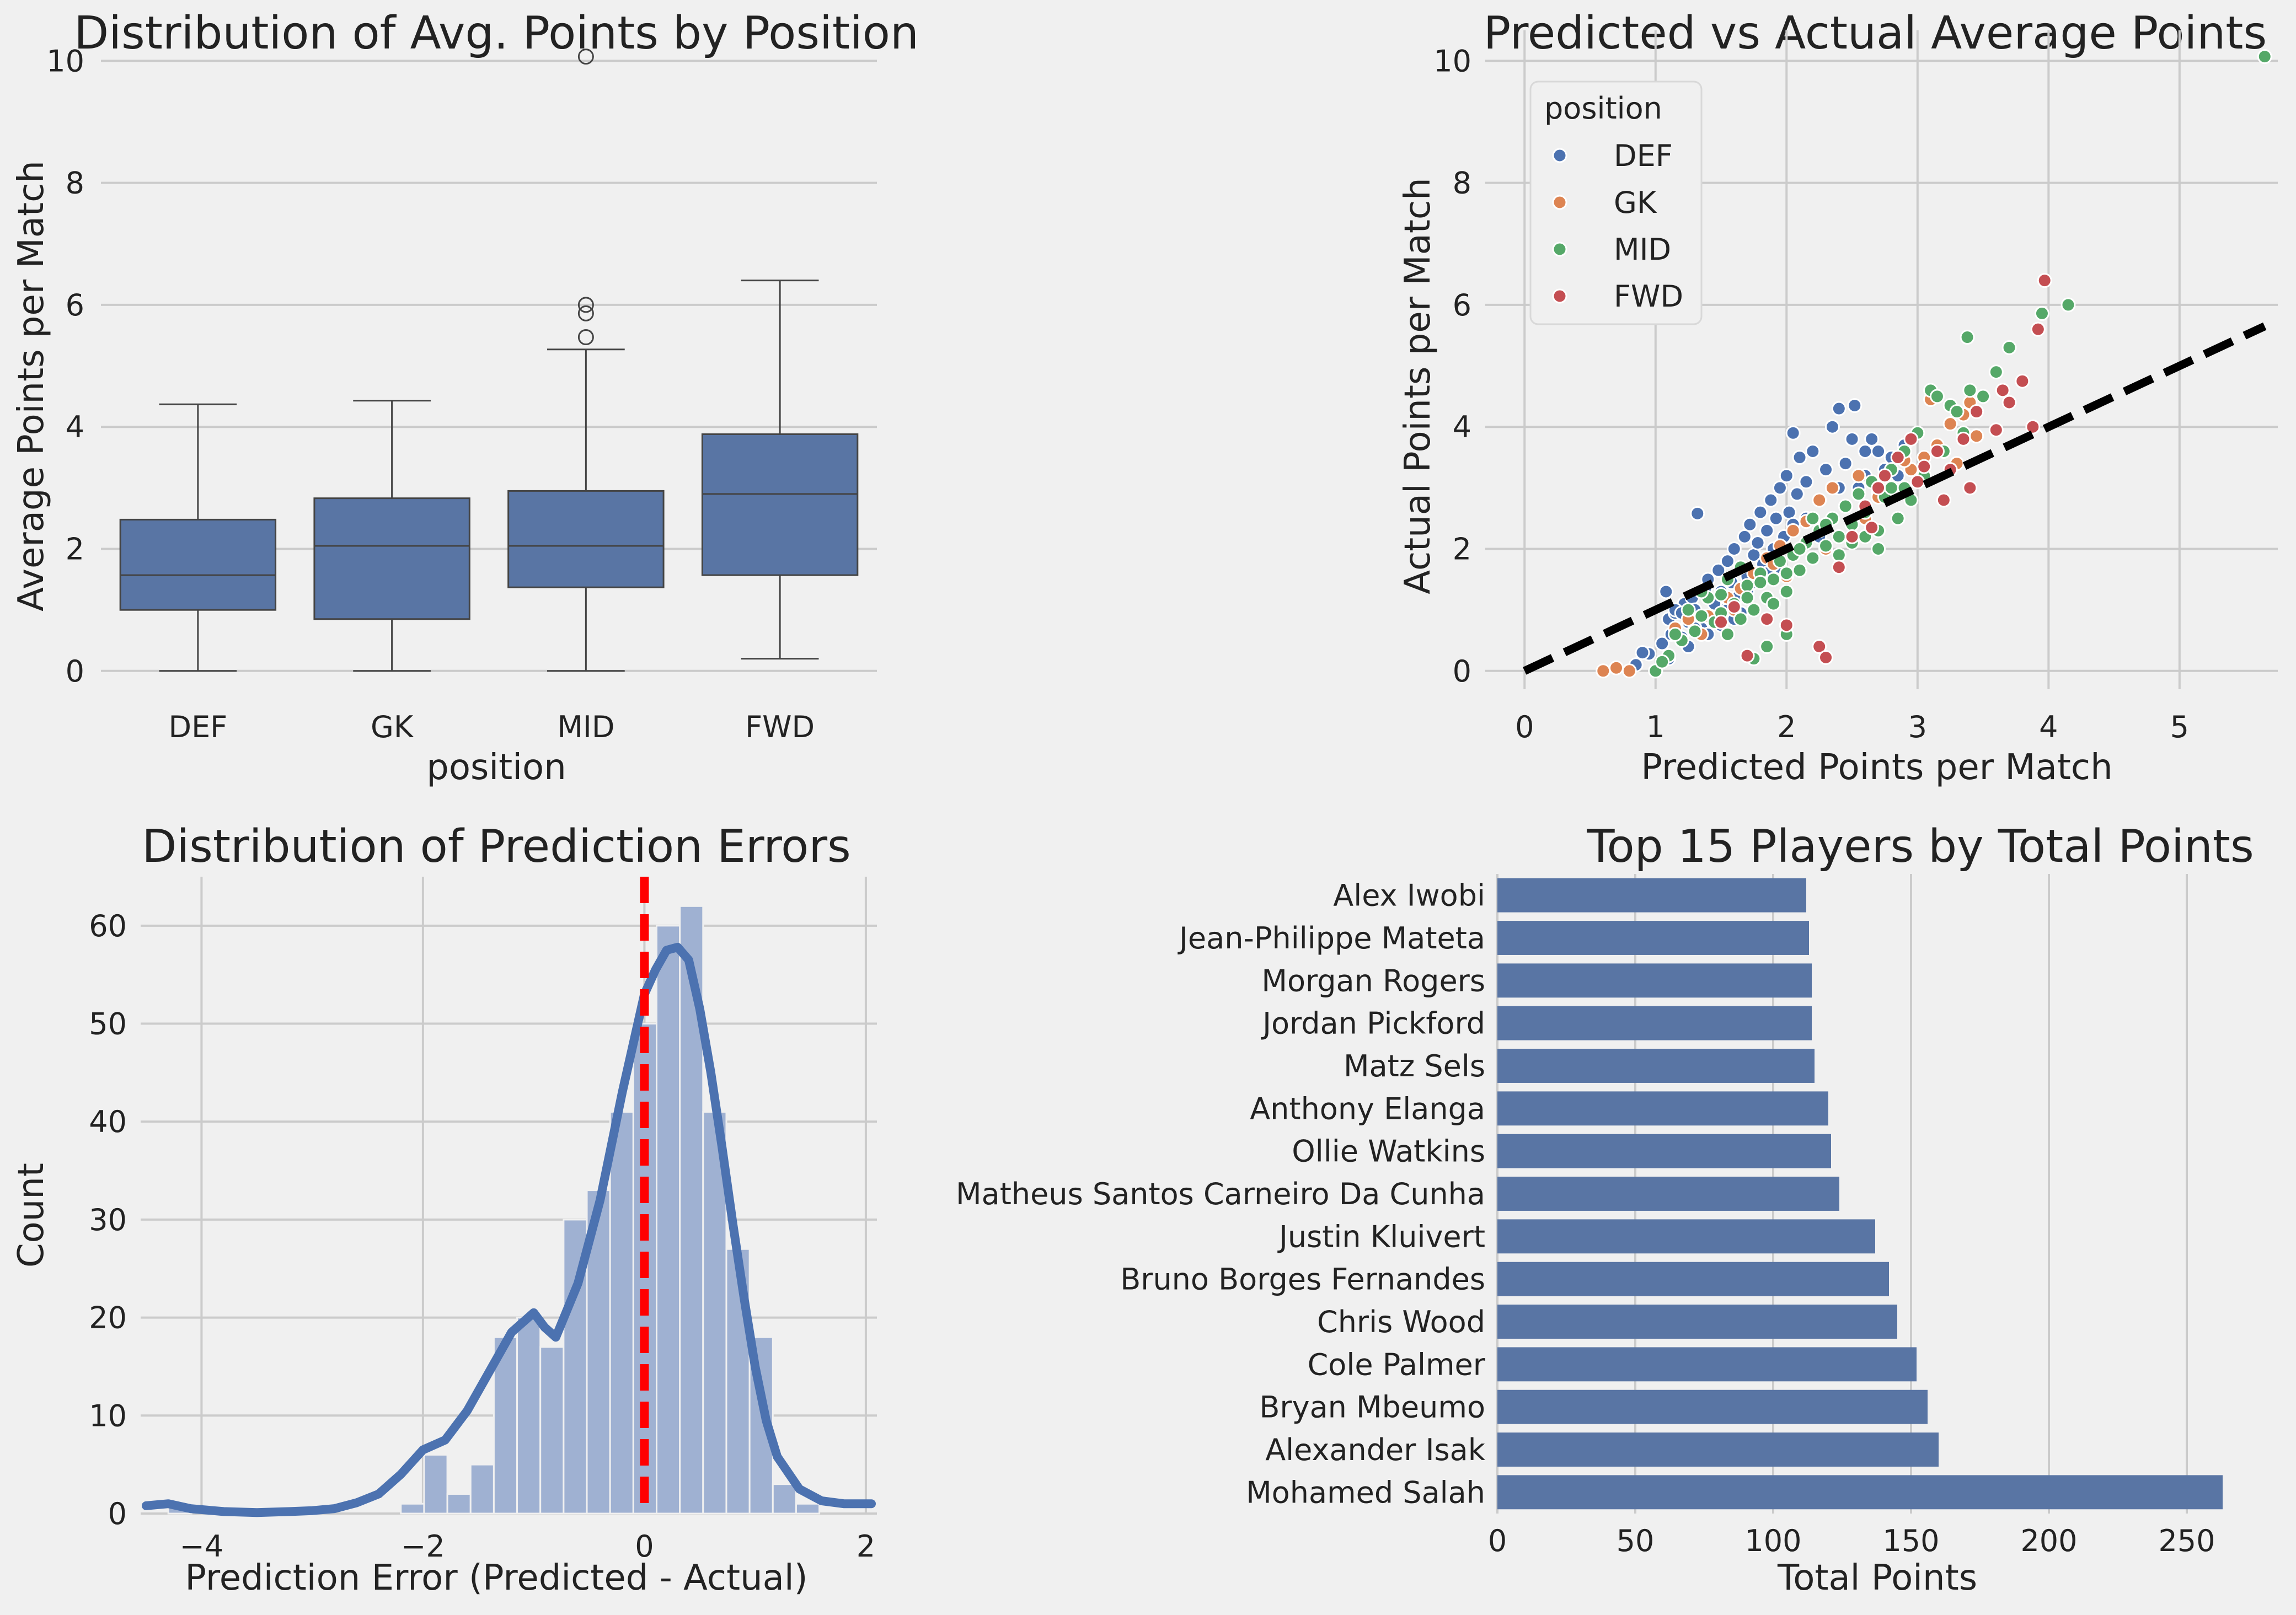 The height and width of the screenshot is (1615, 2296). What do you see at coordinates (1643, 155) in the screenshot?
I see `legend-label-def: DEF` at bounding box center [1643, 155].